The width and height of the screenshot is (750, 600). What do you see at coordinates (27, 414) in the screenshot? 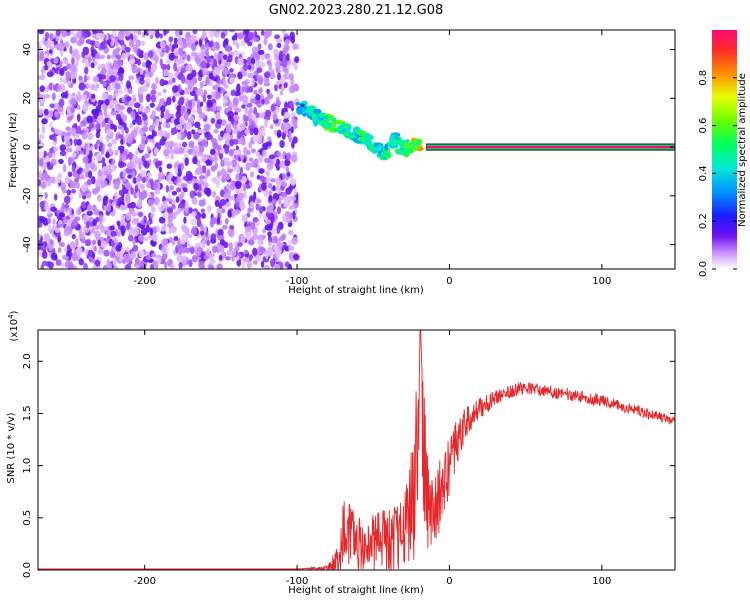
I see `y-tick-label: 1.5` at bounding box center [27, 414].